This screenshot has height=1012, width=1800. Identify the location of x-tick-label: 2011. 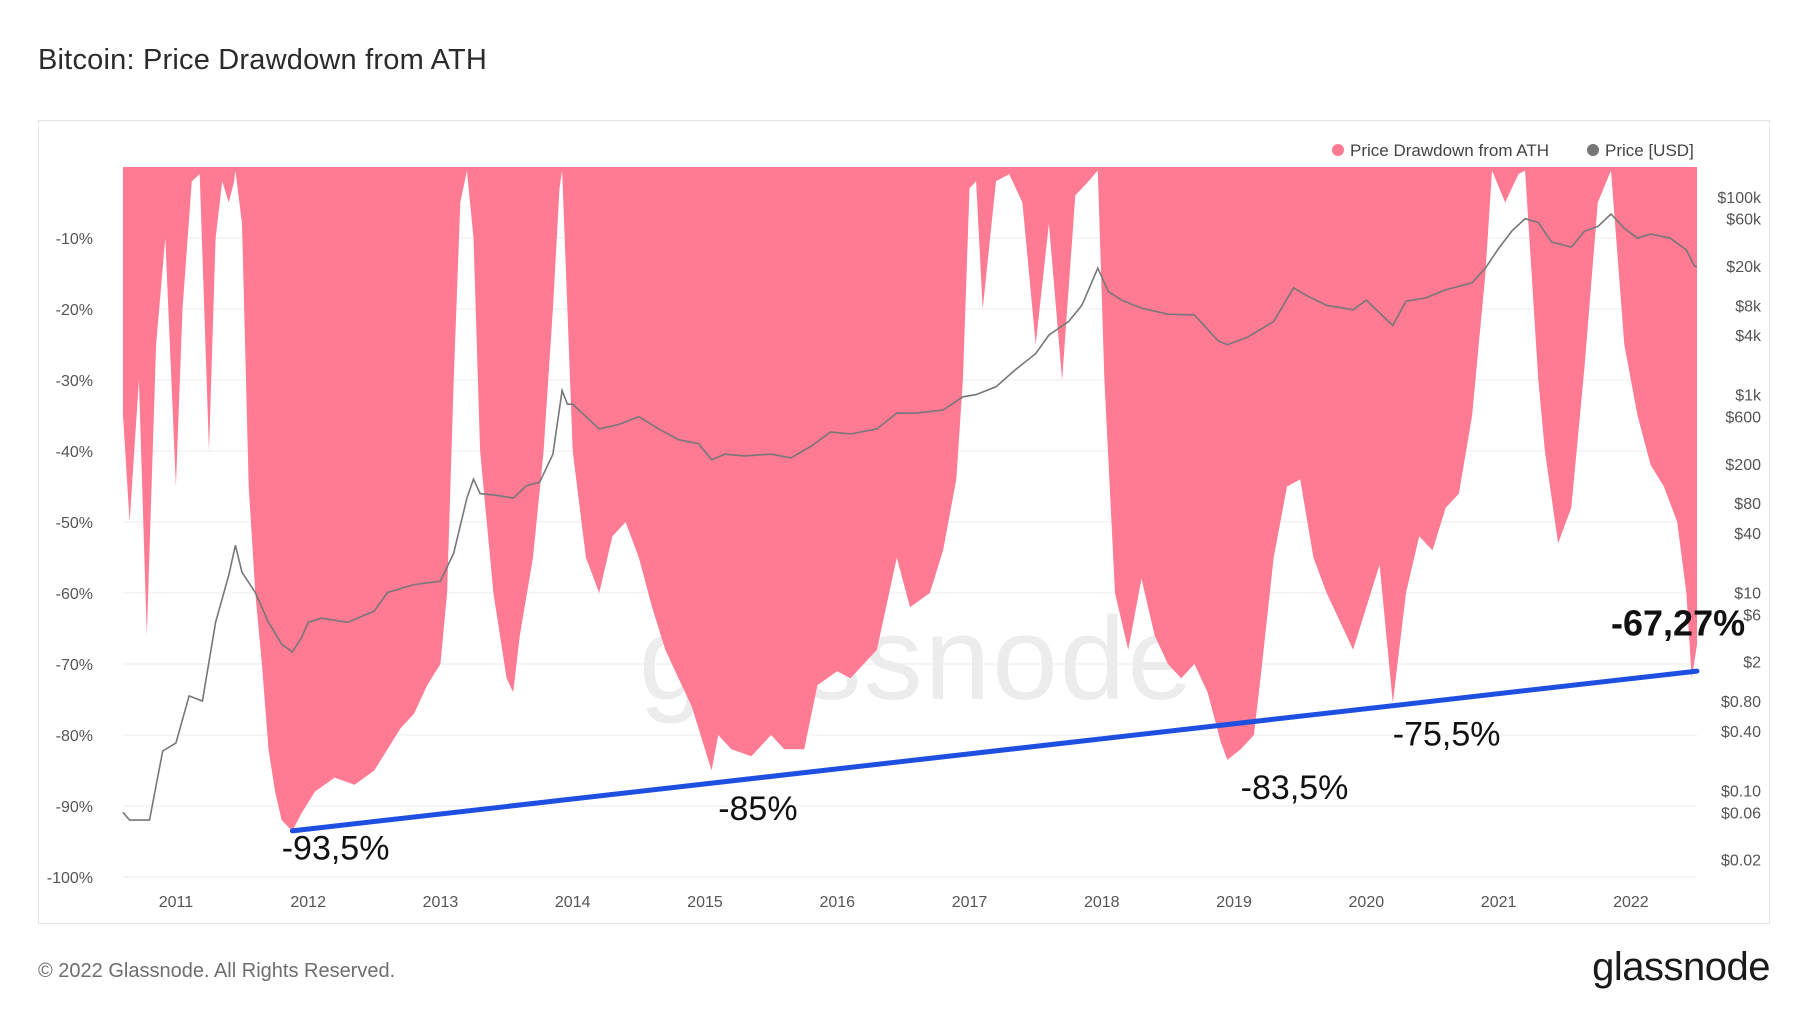
(176, 902).